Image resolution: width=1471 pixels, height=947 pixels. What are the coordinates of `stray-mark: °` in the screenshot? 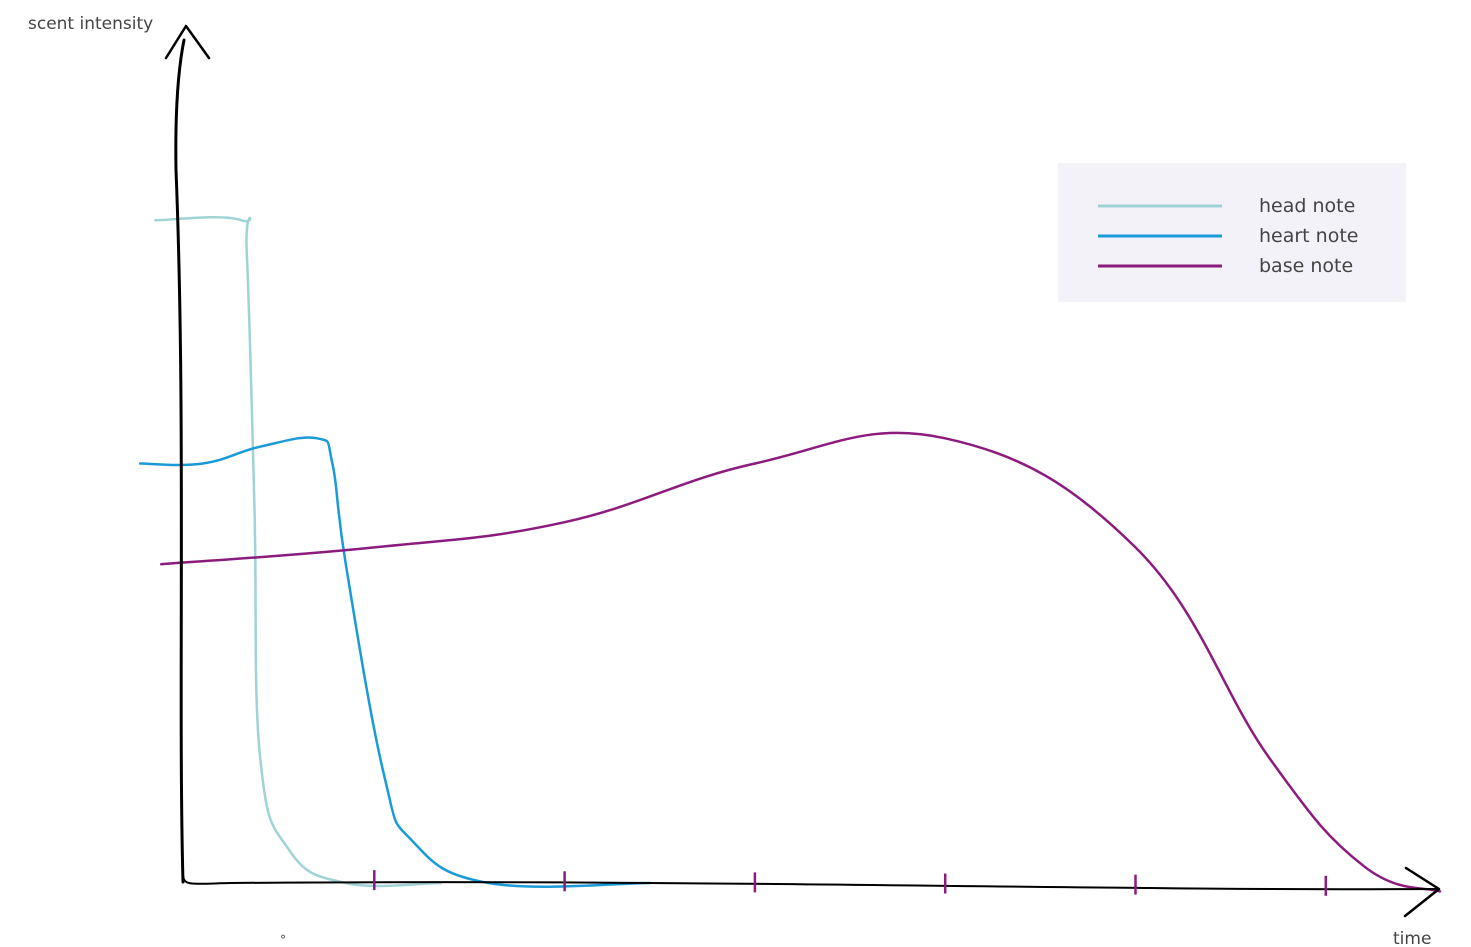 It's located at (283, 940).